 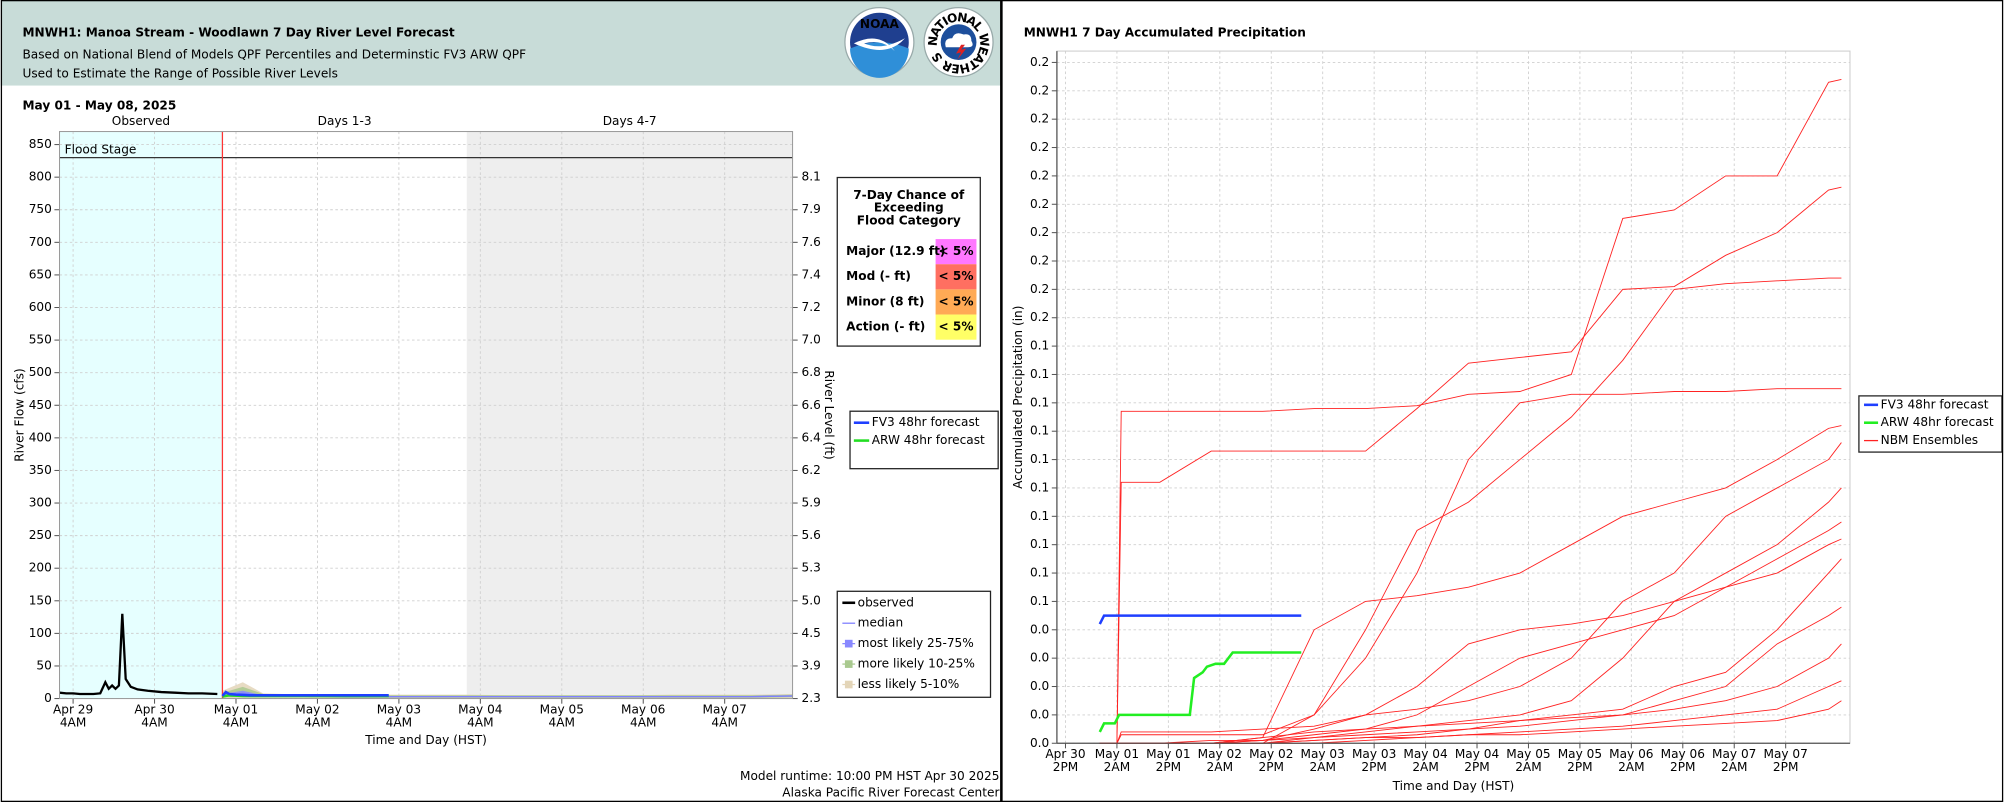 I want to click on legend-label: FV3 48hr forecast, so click(x=926, y=422).